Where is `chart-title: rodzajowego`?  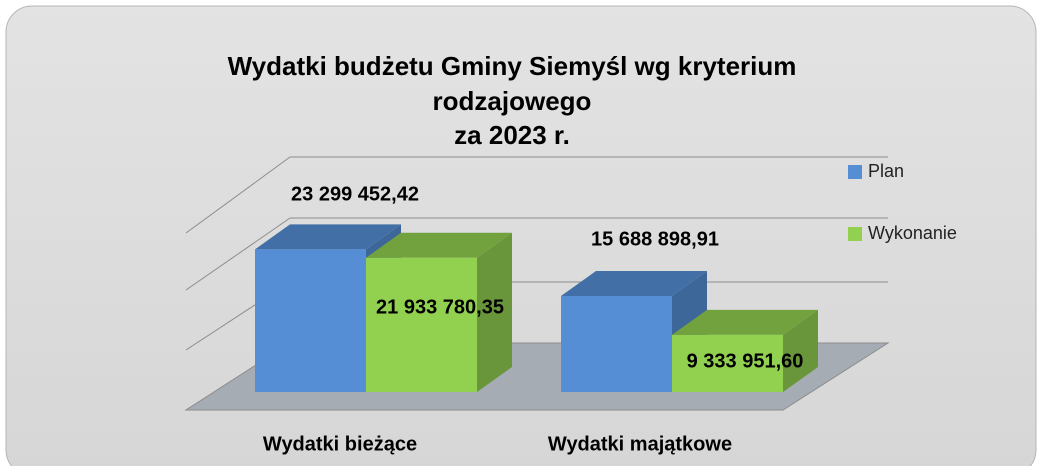
chart-title: rodzajowego is located at coordinates (512, 101).